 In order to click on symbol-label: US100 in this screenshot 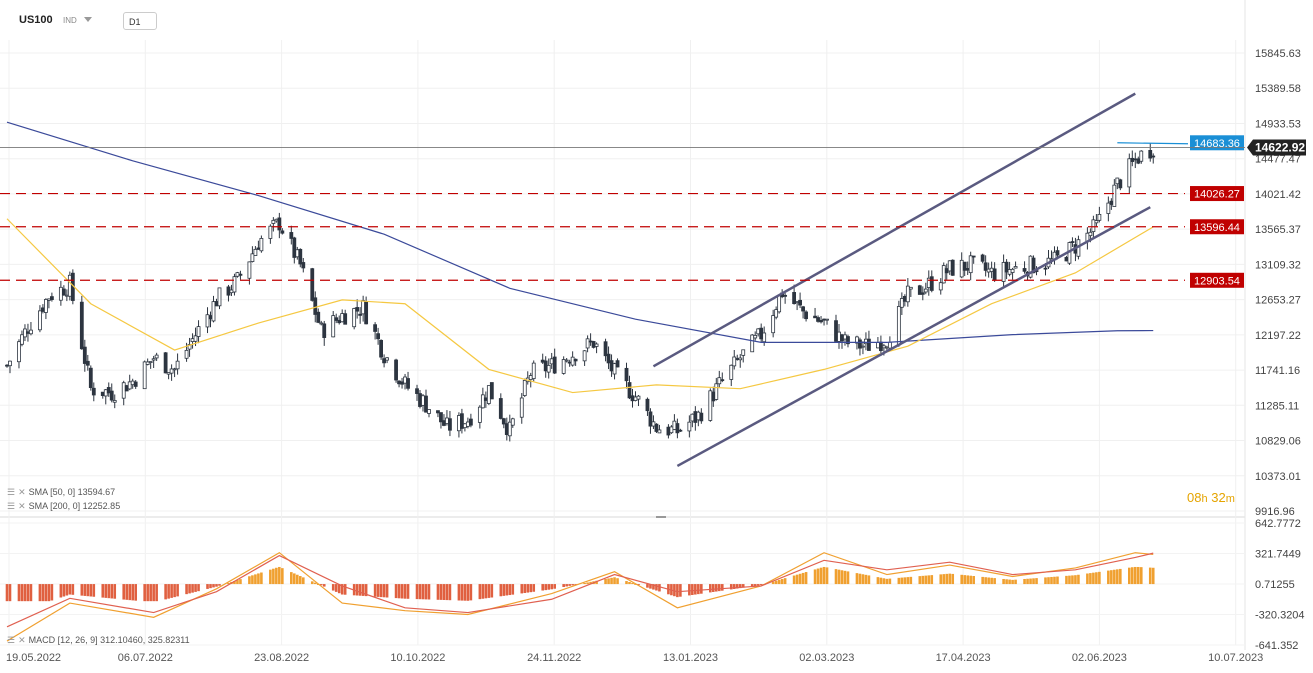, I will do `click(36, 20)`.